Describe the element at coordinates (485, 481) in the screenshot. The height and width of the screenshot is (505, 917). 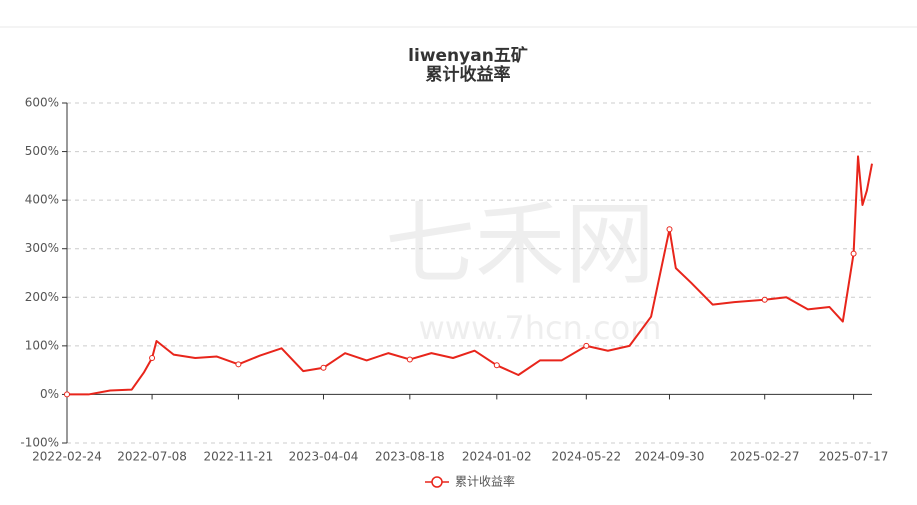
I see `legend-label: 累计收益率` at that location.